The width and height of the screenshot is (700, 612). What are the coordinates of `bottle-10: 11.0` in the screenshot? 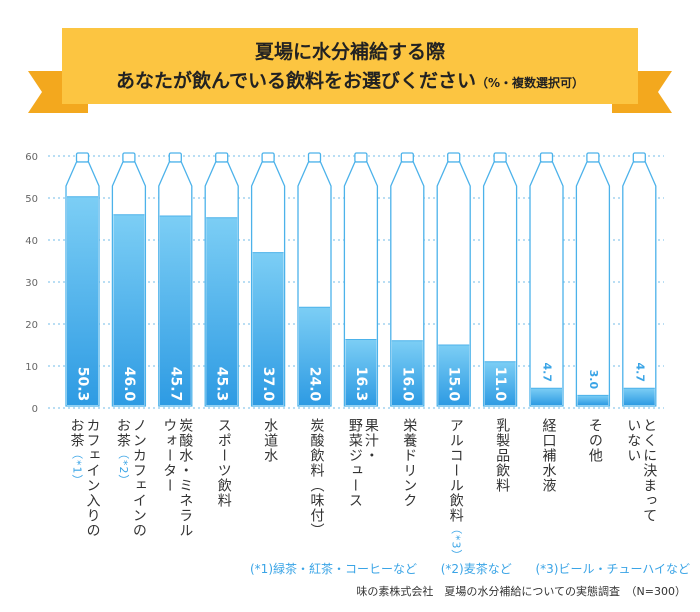 It's located at (500, 279).